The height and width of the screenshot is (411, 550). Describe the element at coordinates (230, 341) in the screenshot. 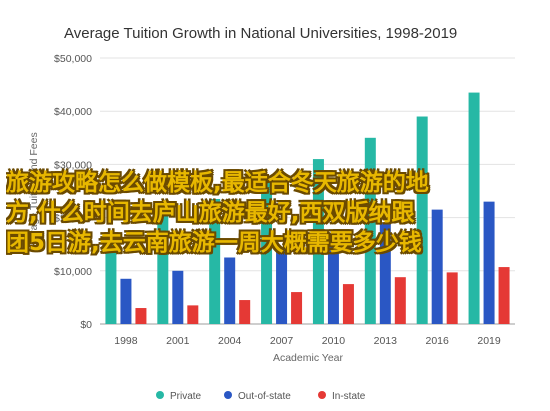

I see `x-tick-label: 2004` at that location.